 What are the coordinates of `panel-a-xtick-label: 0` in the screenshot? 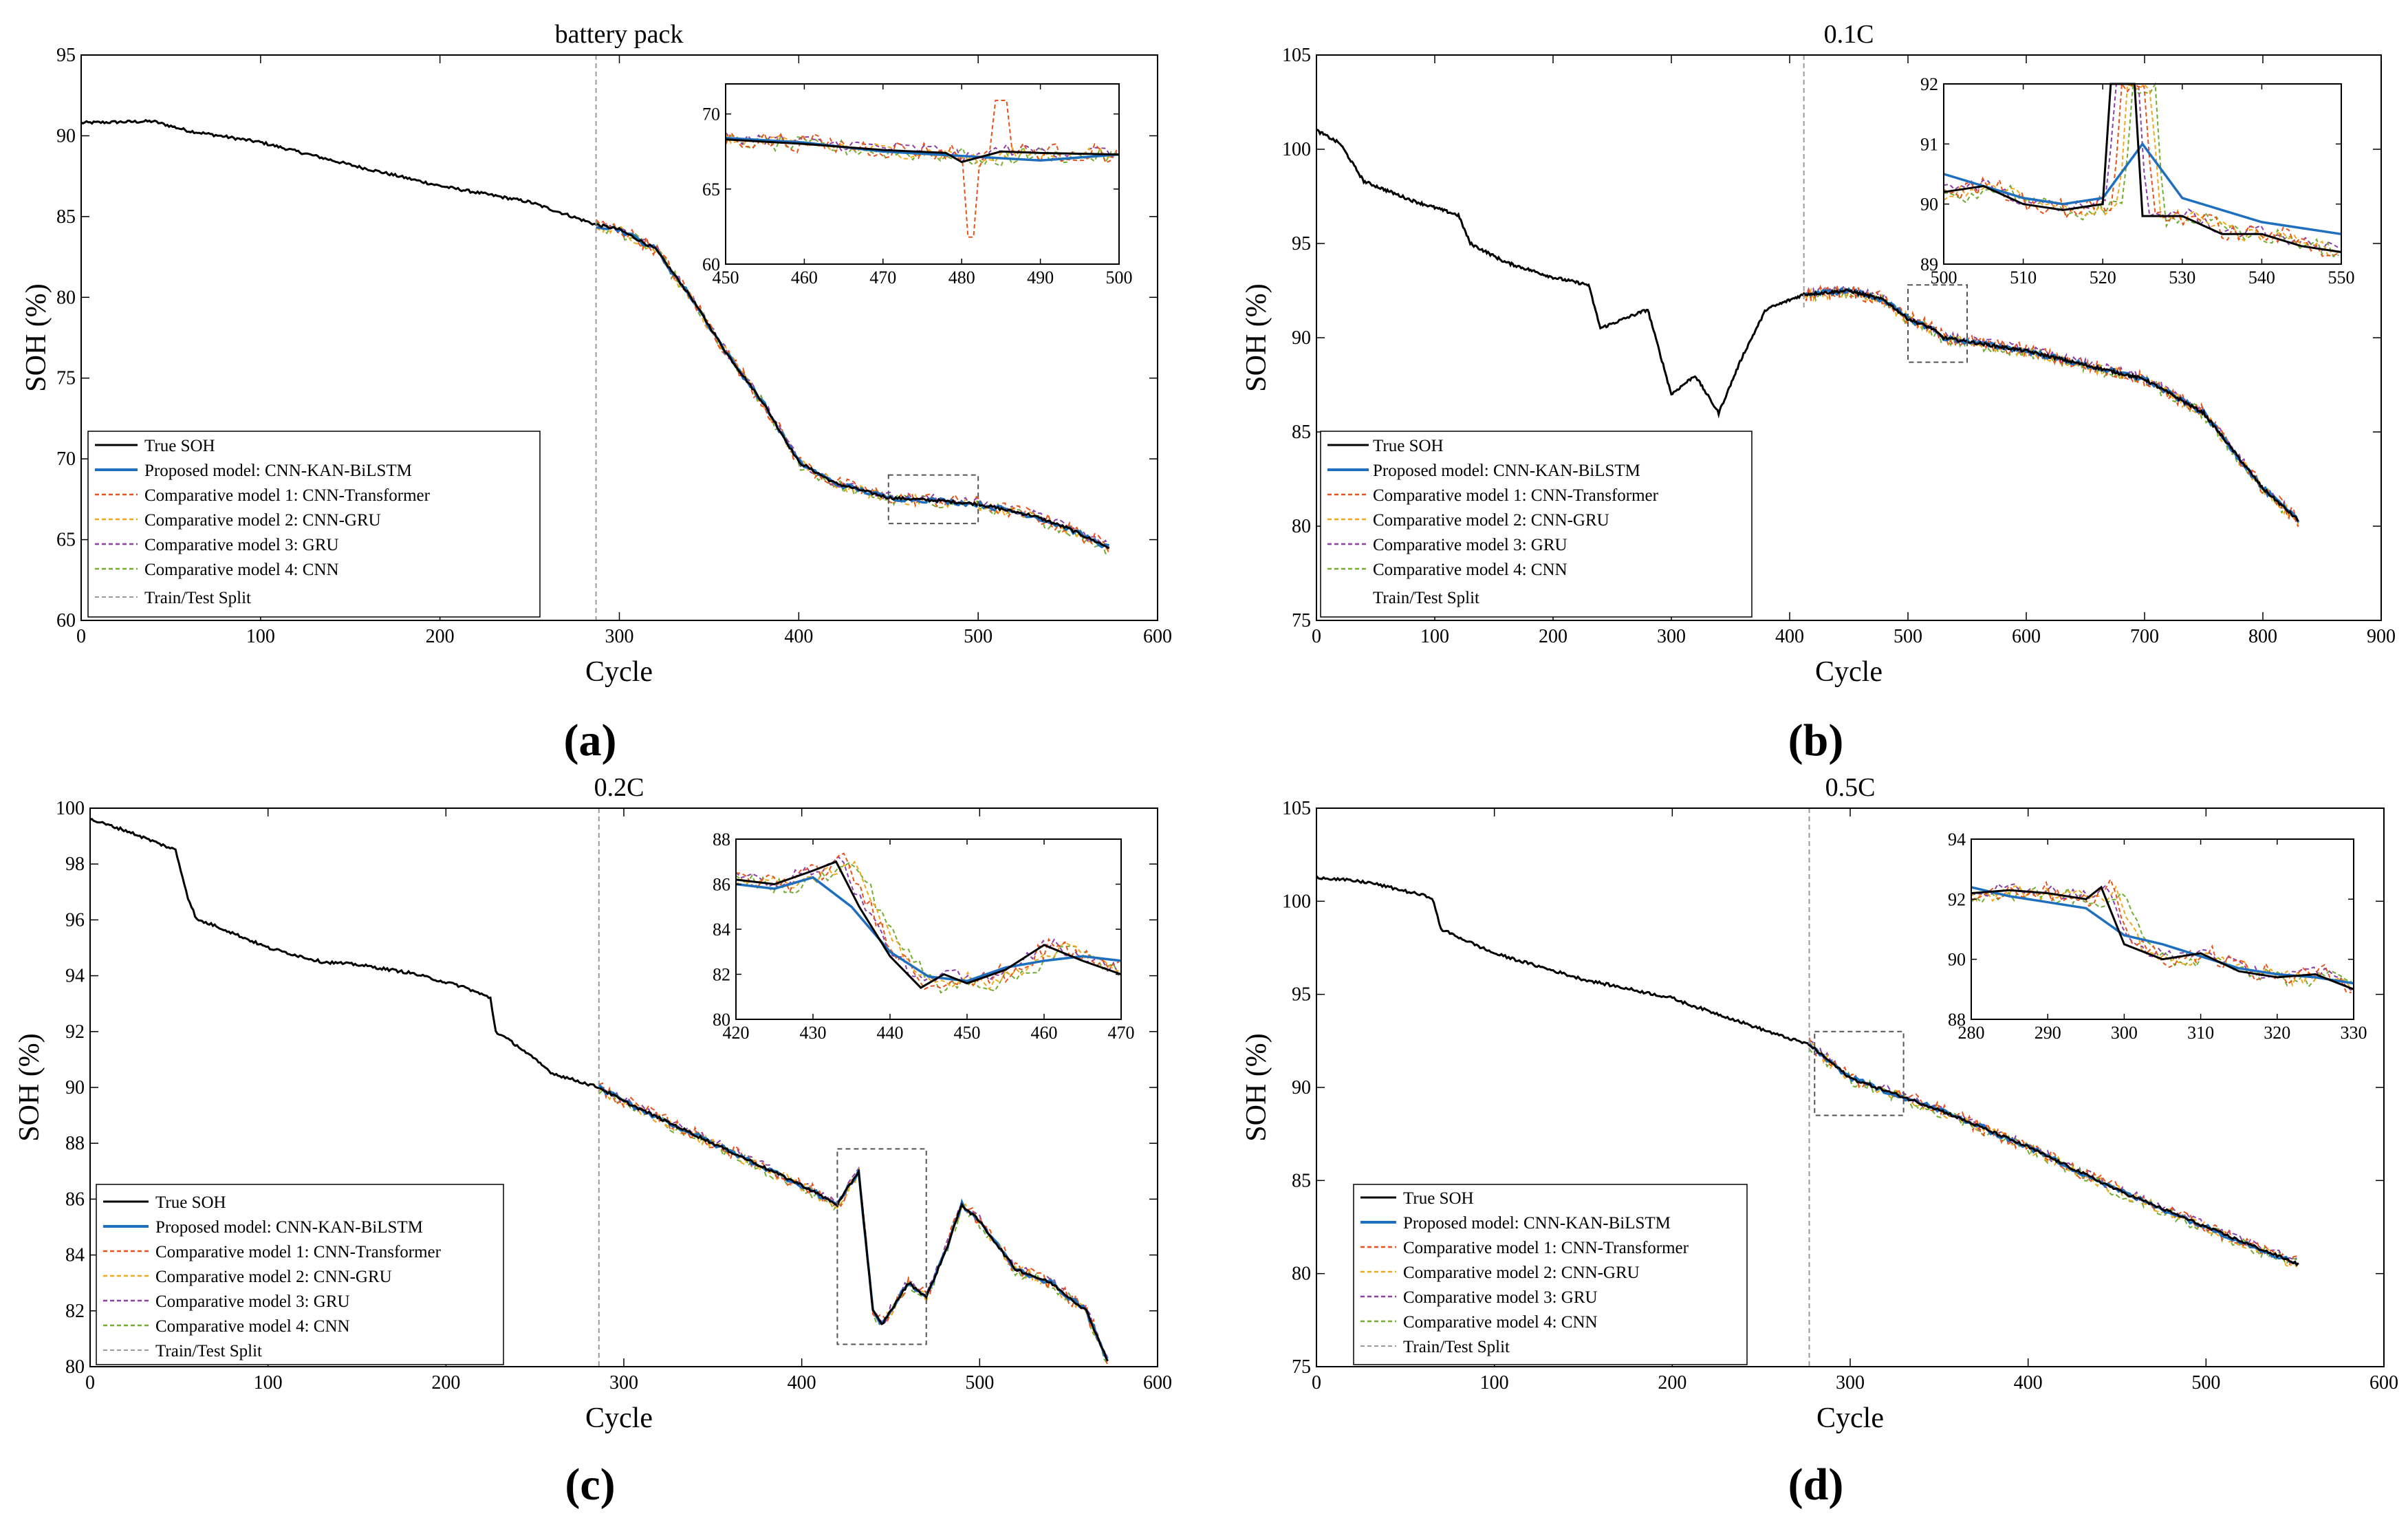 It's located at (81, 636).